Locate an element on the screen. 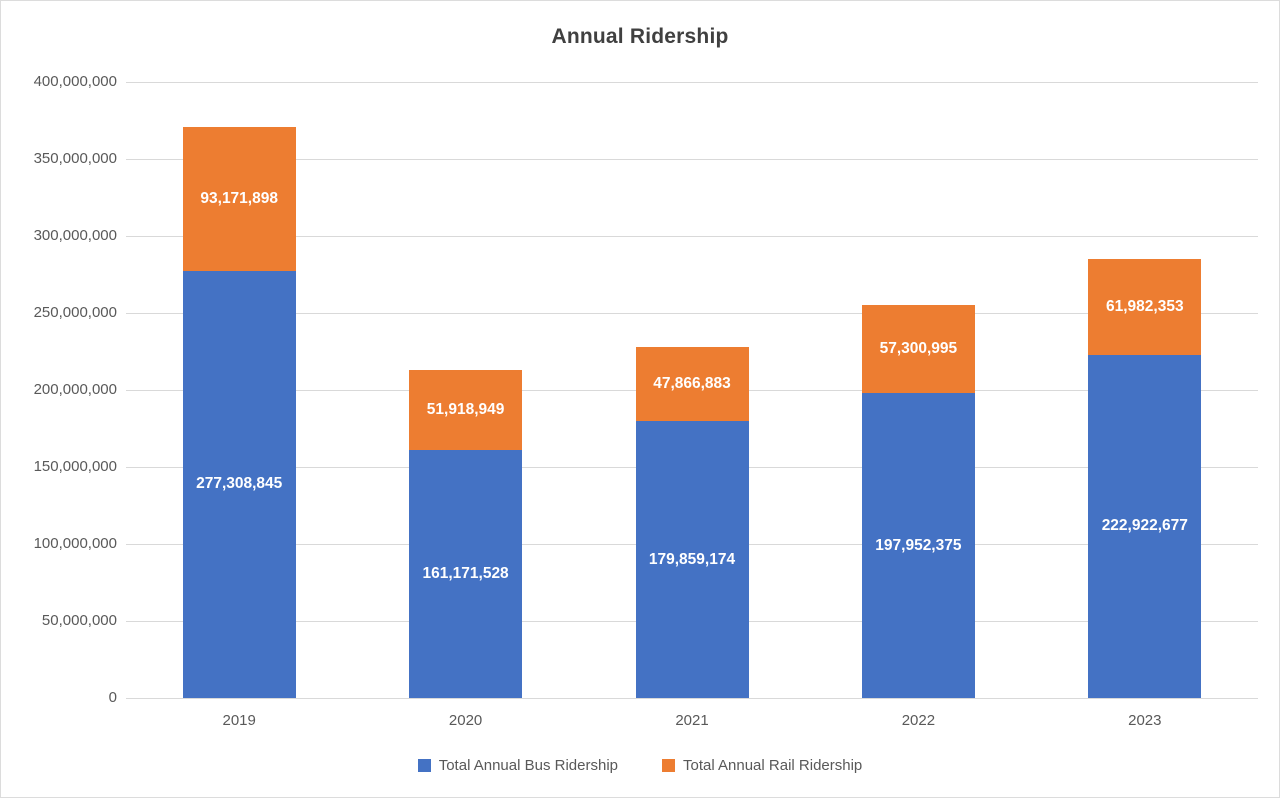 This screenshot has height=798, width=1280. bus-legend-swatch-icon is located at coordinates (424, 765).